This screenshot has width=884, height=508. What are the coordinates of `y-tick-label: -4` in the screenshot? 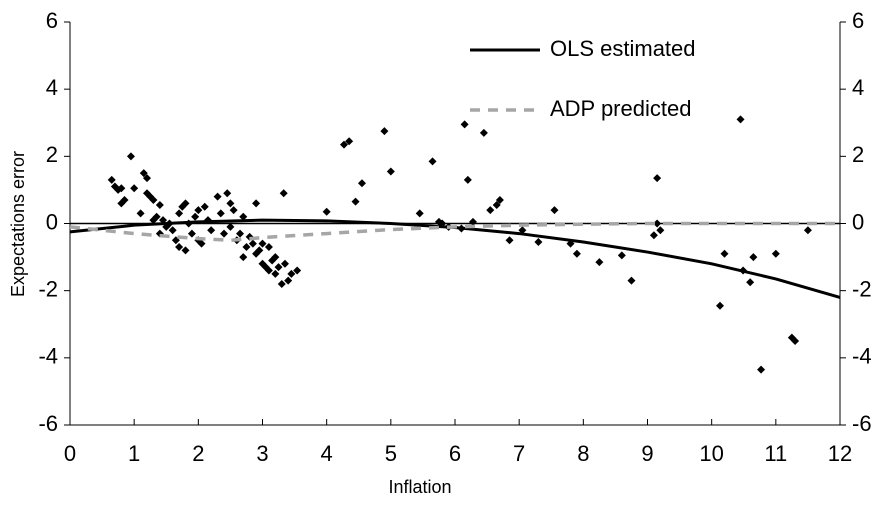 It's located at (48, 356).